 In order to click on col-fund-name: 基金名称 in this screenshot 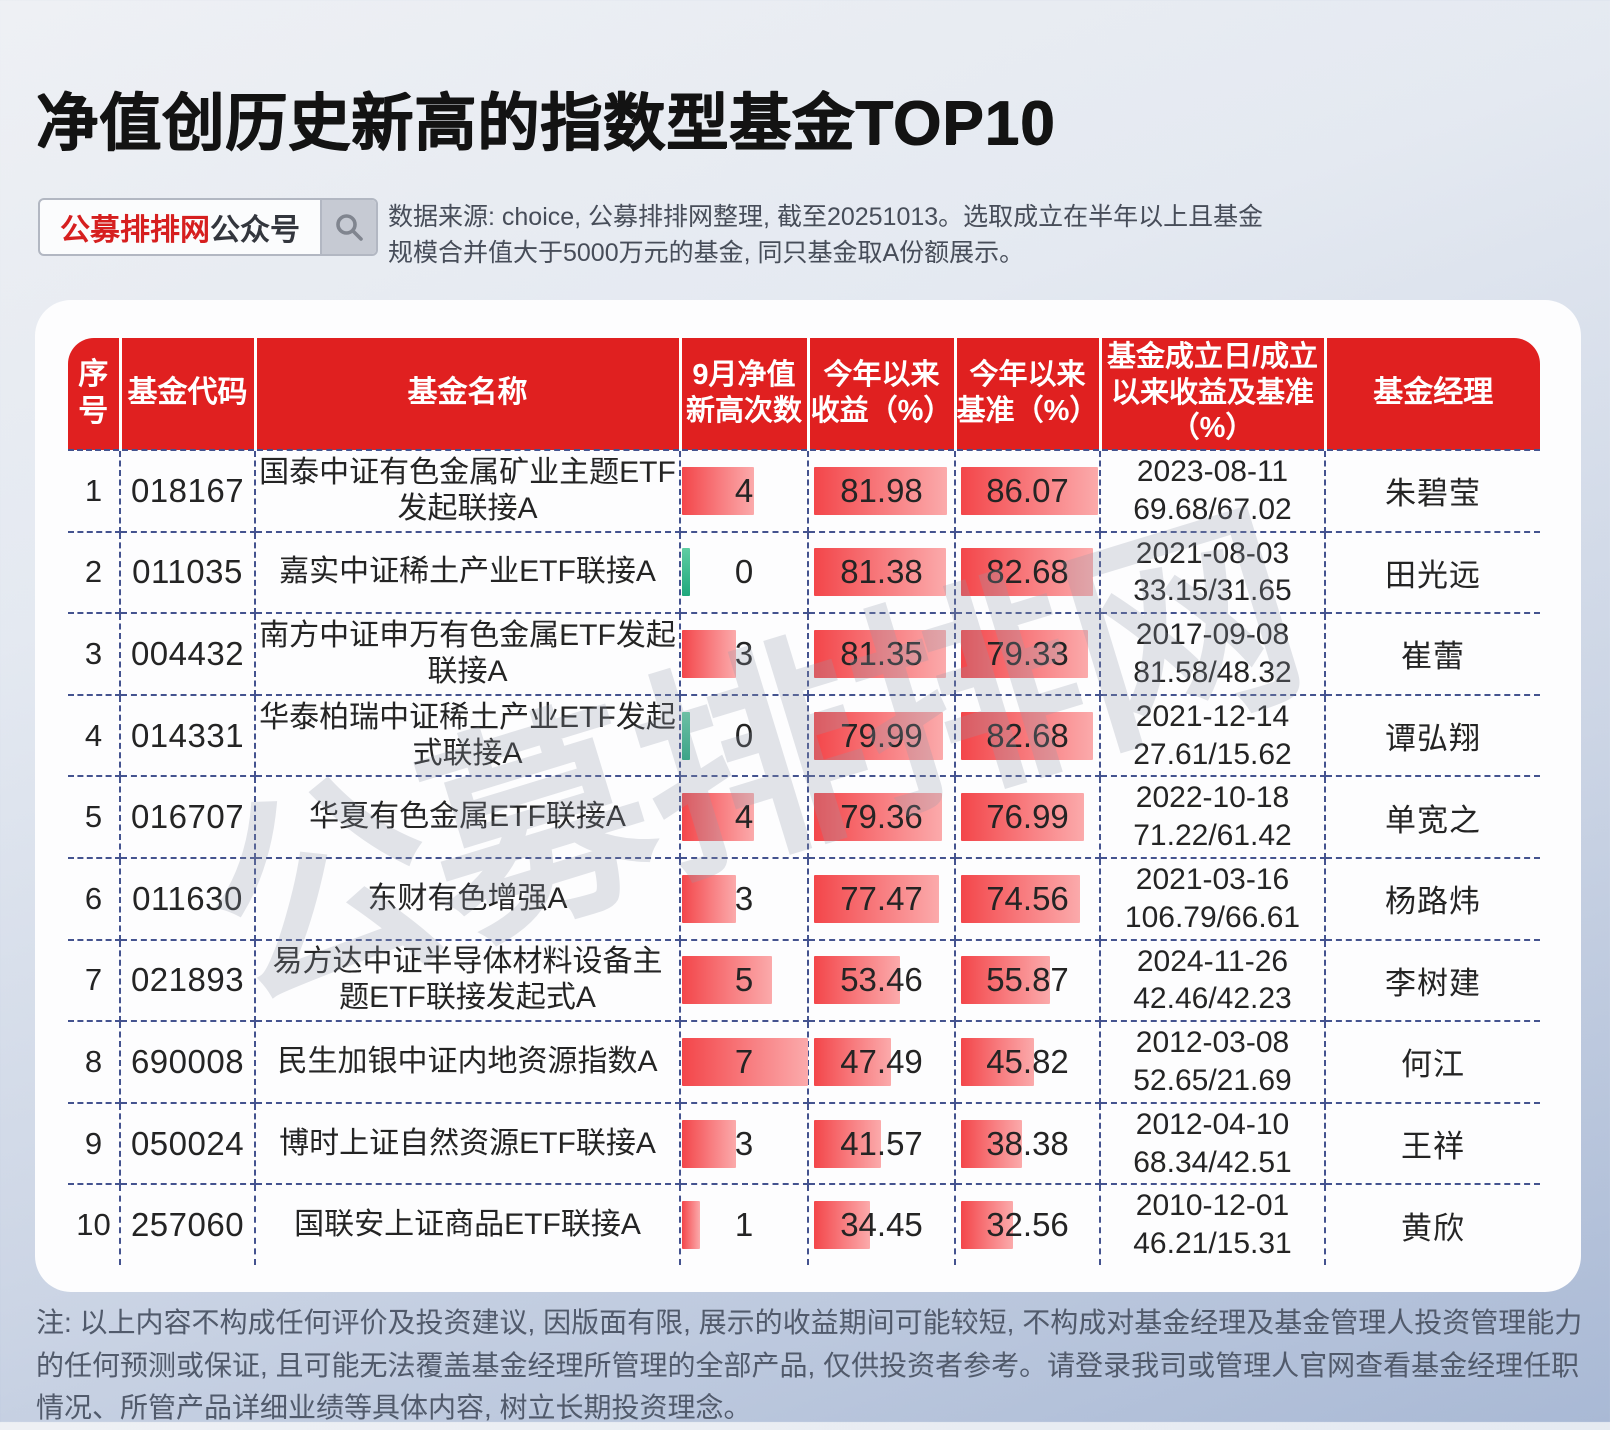, I will do `click(466, 394)`.